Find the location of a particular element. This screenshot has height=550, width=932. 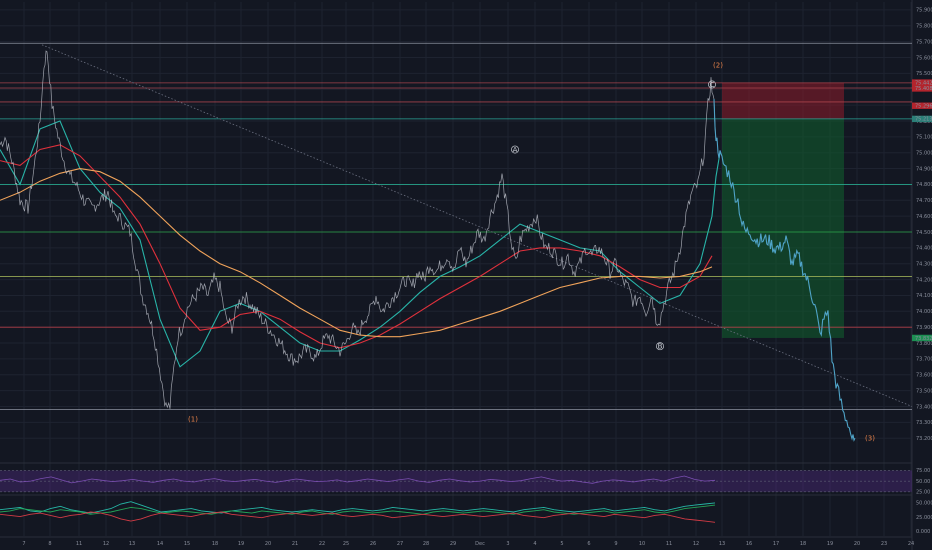

time-axis-tick: 16 is located at coordinates (749, 544).